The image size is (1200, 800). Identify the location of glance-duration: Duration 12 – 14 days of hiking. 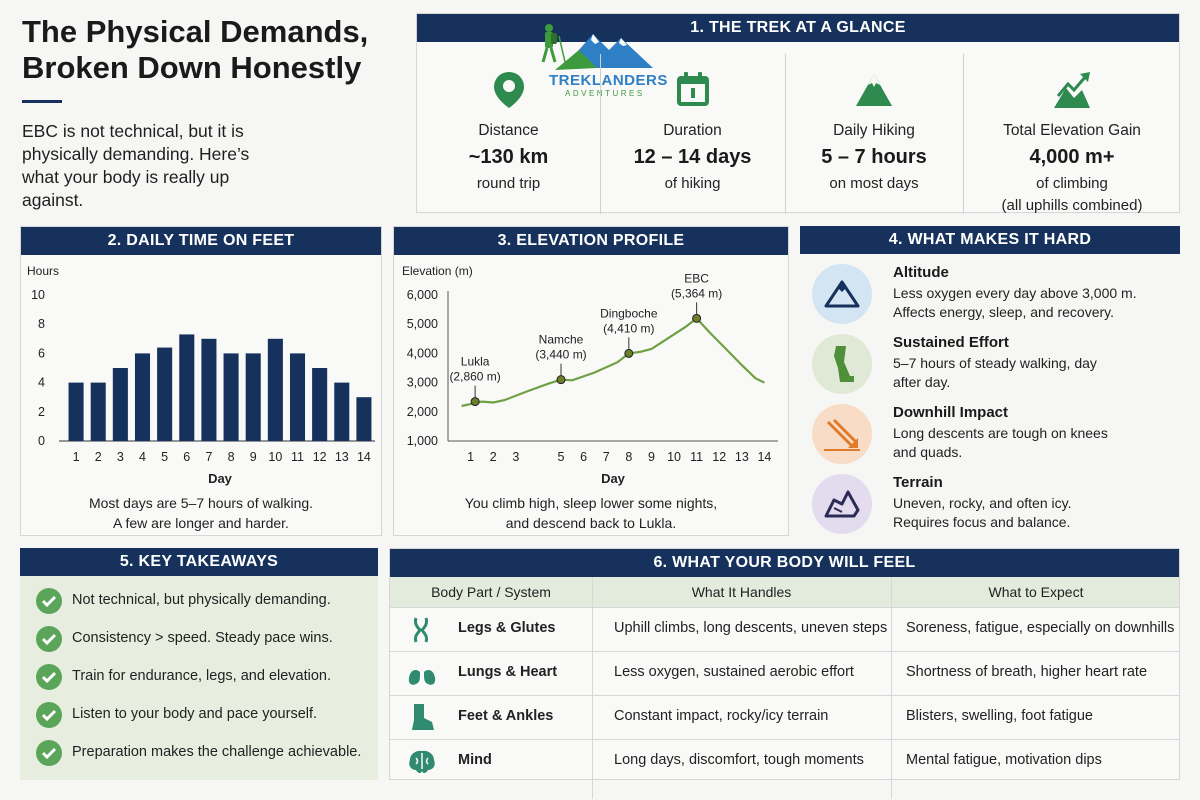
(692, 127).